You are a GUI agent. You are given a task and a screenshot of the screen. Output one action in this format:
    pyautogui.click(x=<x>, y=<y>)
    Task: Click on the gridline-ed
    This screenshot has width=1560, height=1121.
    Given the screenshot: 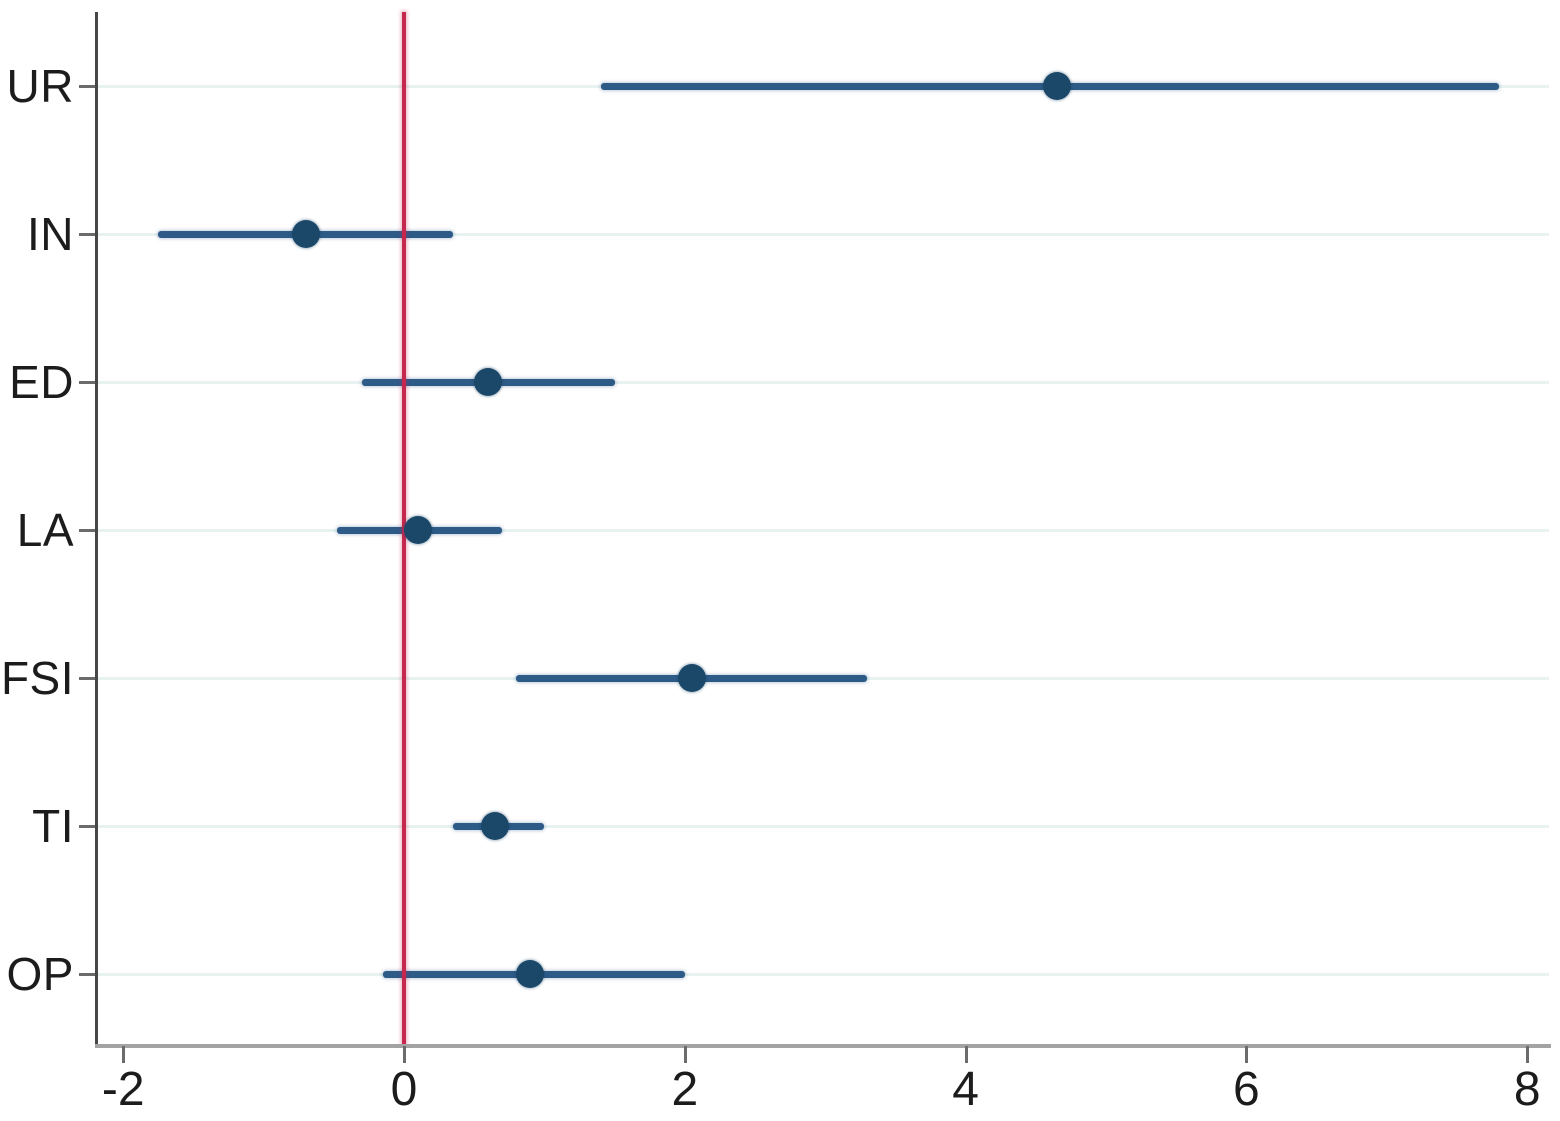 What is the action you would take?
    pyautogui.click(x=823, y=382)
    